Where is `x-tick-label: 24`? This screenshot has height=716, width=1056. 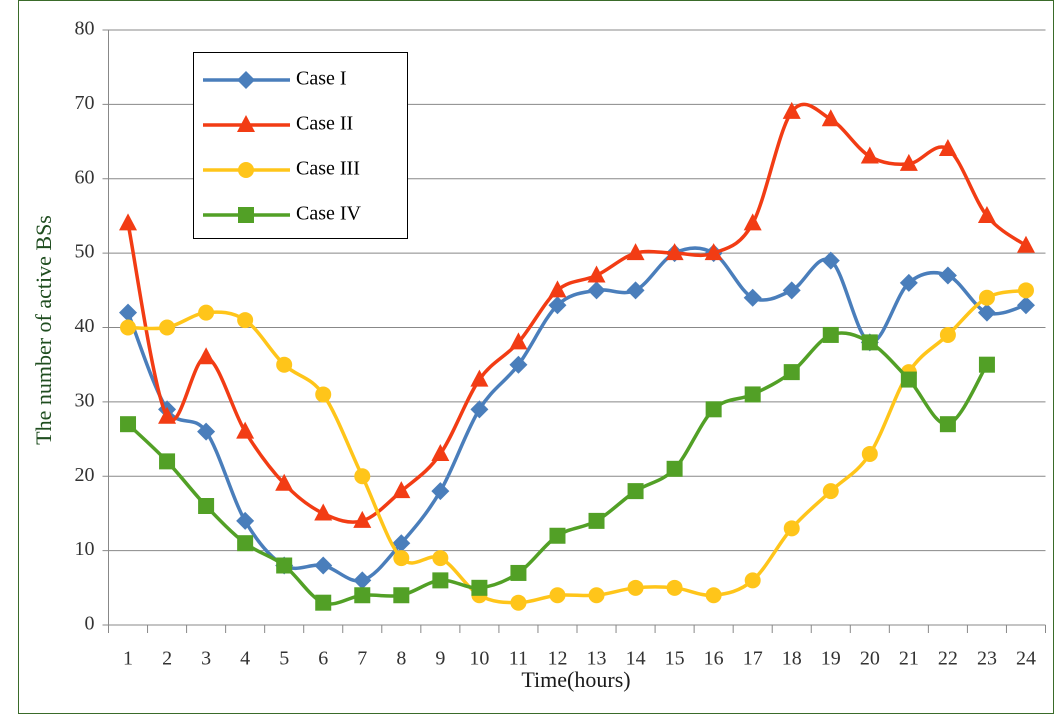 x-tick-label: 24 is located at coordinates (1026, 659).